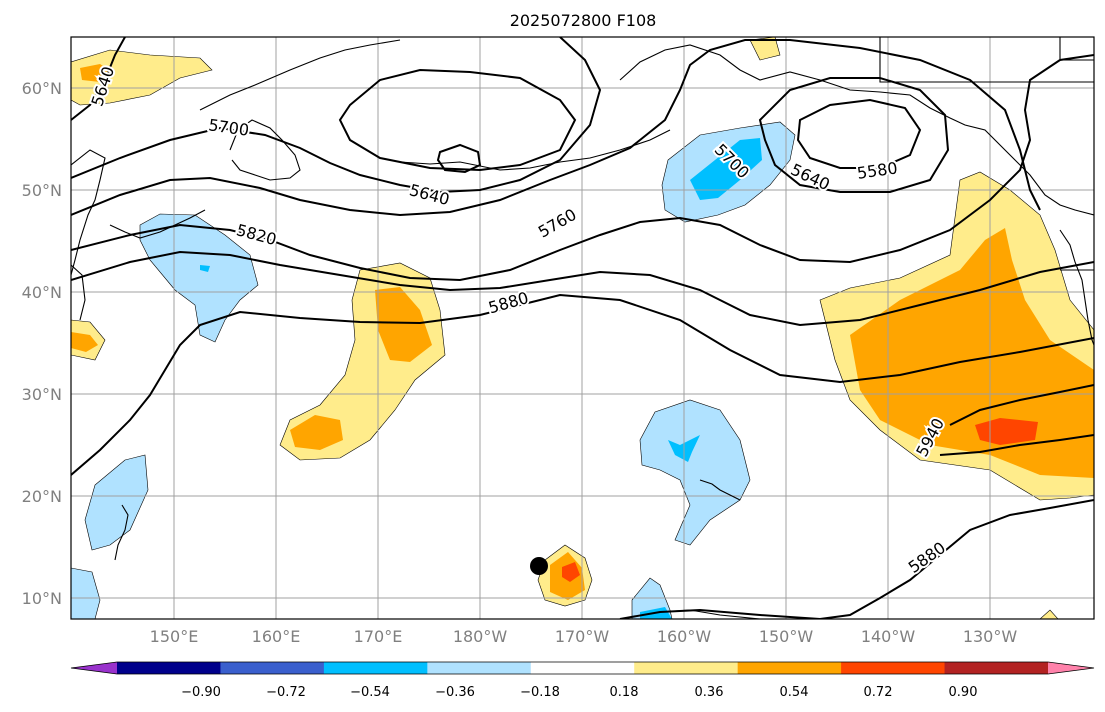 The image size is (1105, 712). Describe the element at coordinates (157, 224) in the screenshot. I see `coastline-kuril` at that location.